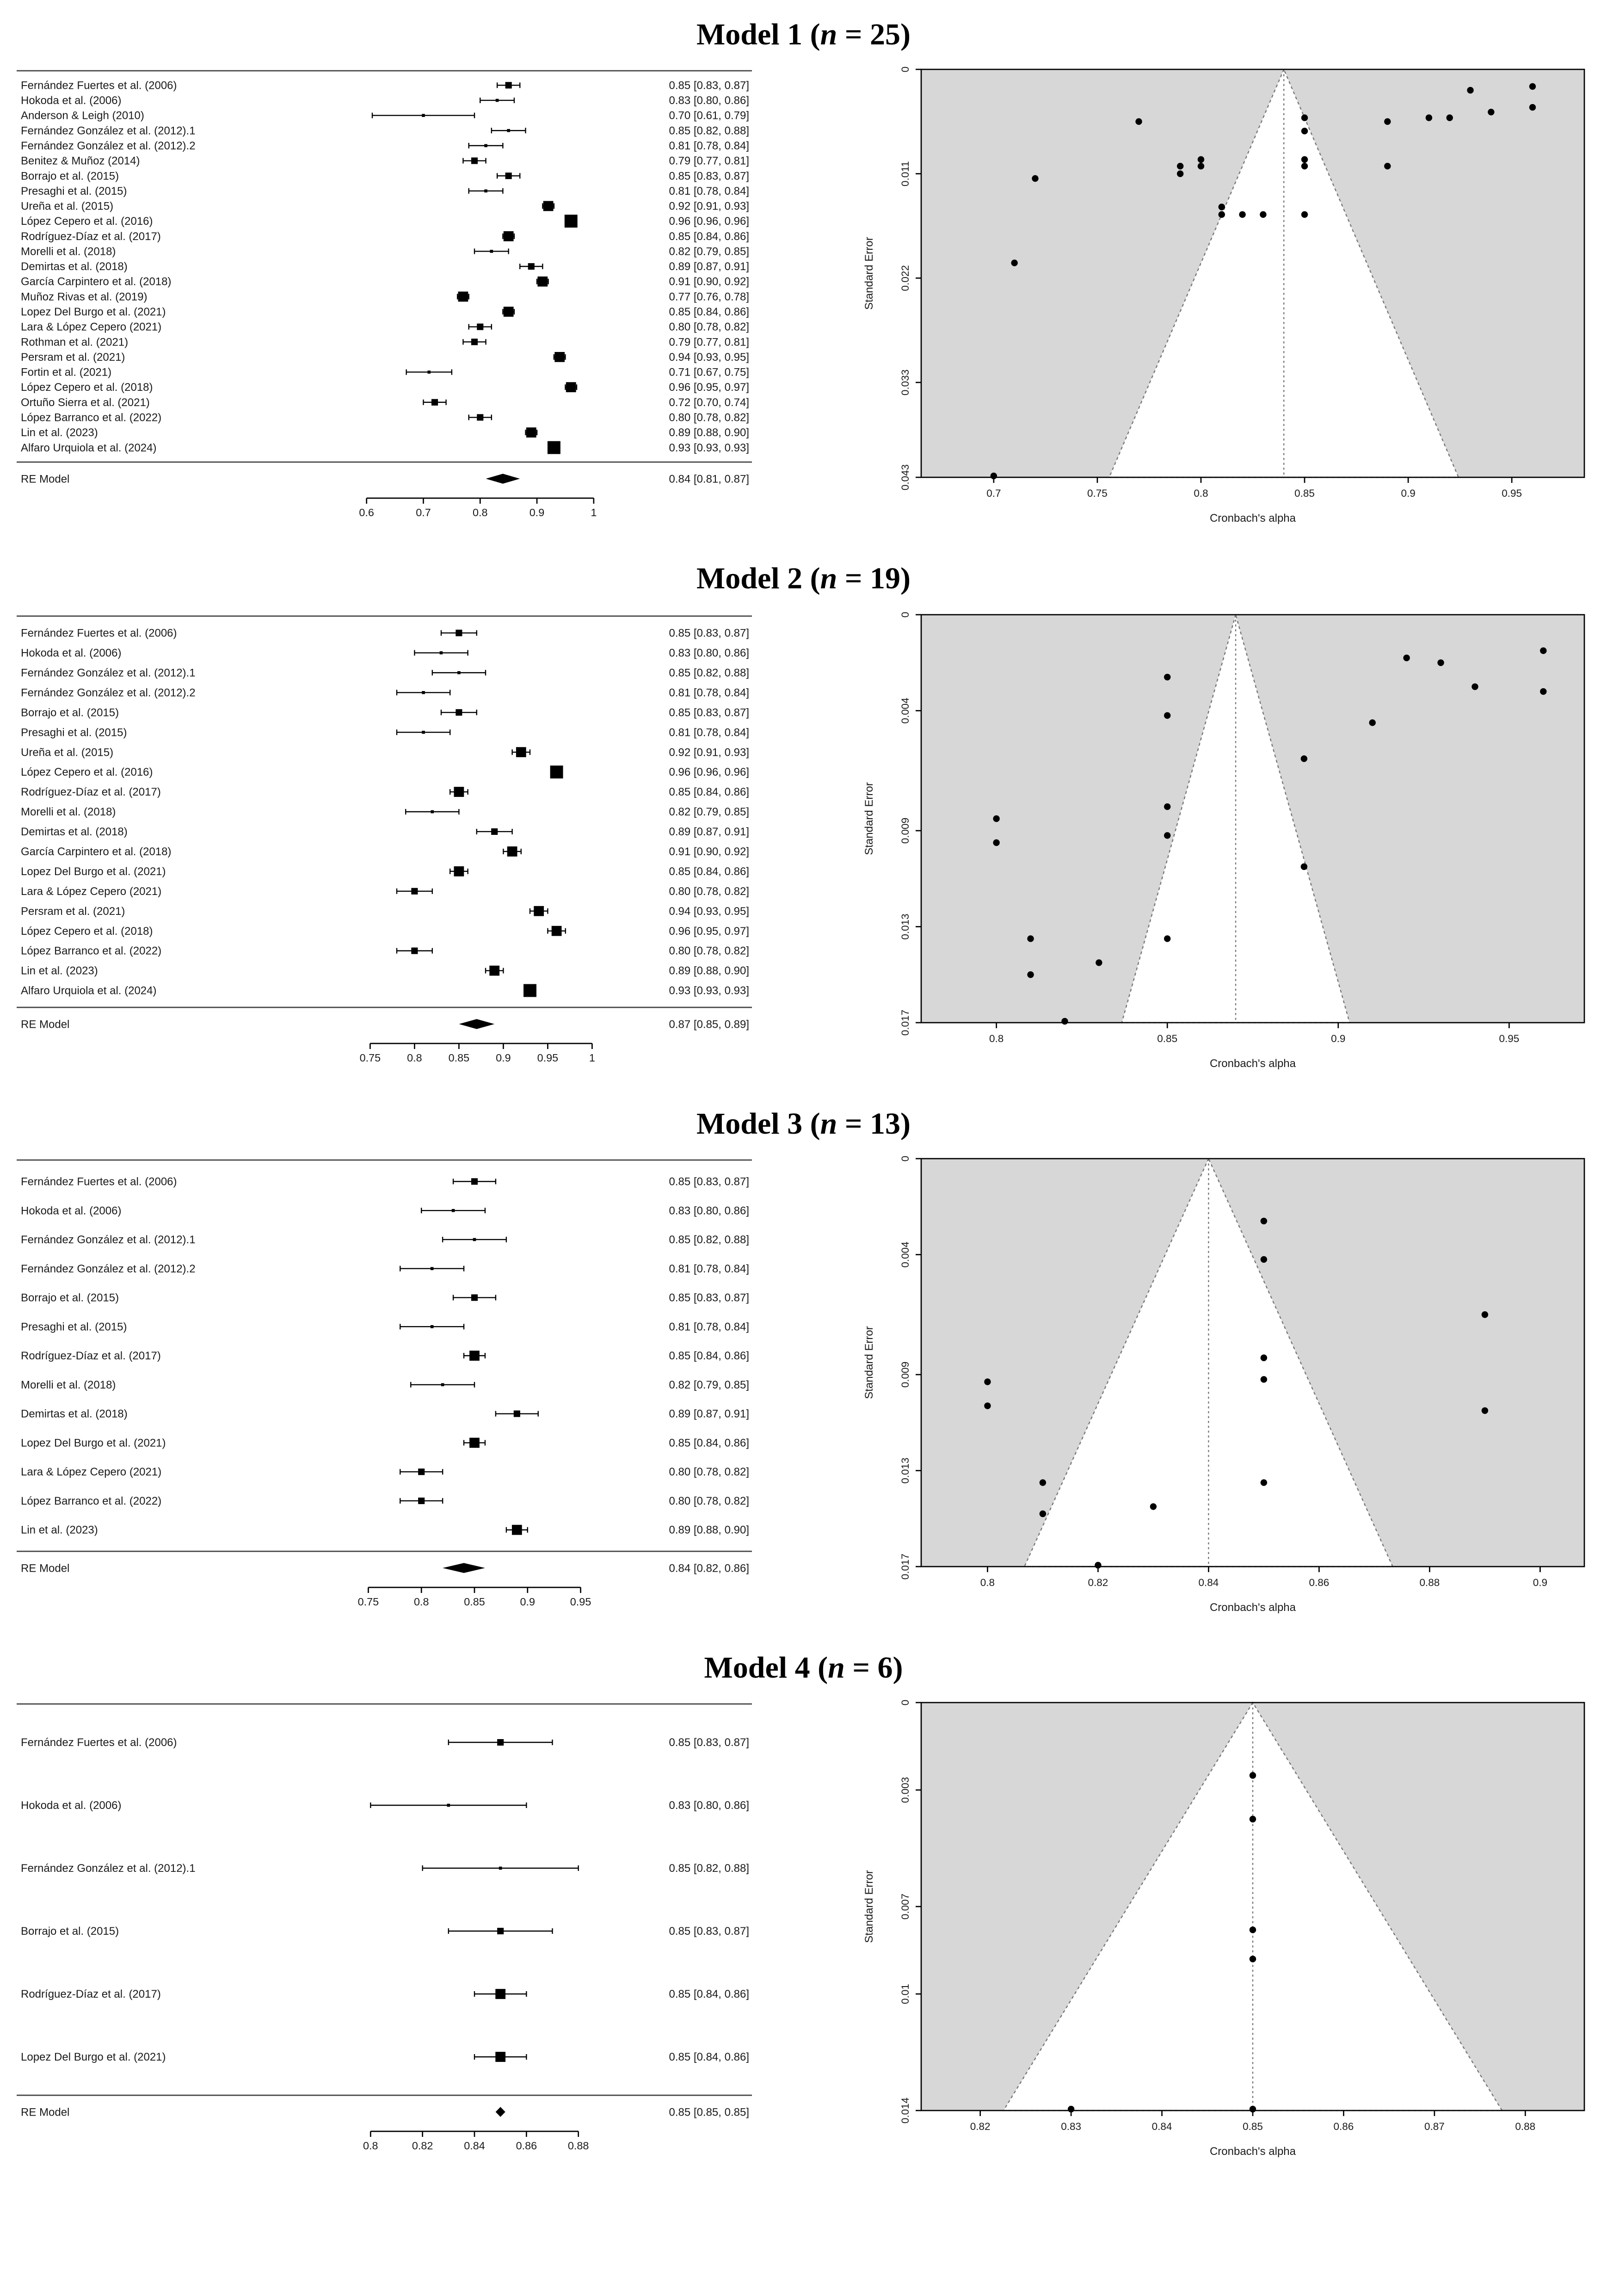  What do you see at coordinates (385, 206) in the screenshot?
I see `study-row: Ureña et al. (2015) 0.92 [0.91, 0.93]` at bounding box center [385, 206].